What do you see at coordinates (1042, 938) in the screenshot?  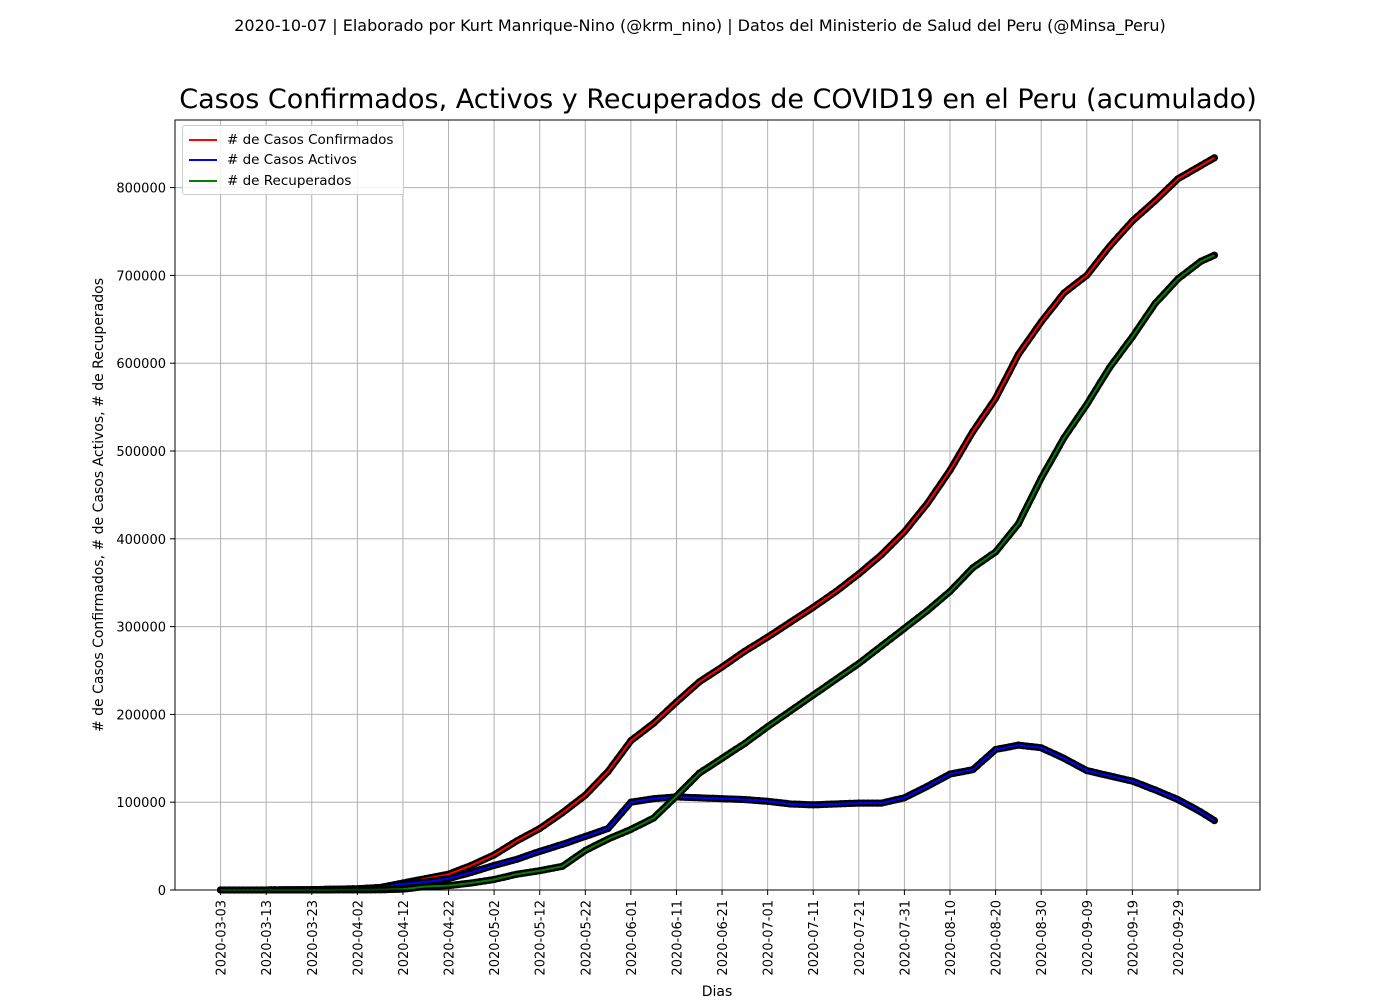 I see `x-tick-label: 2020-08-30` at bounding box center [1042, 938].